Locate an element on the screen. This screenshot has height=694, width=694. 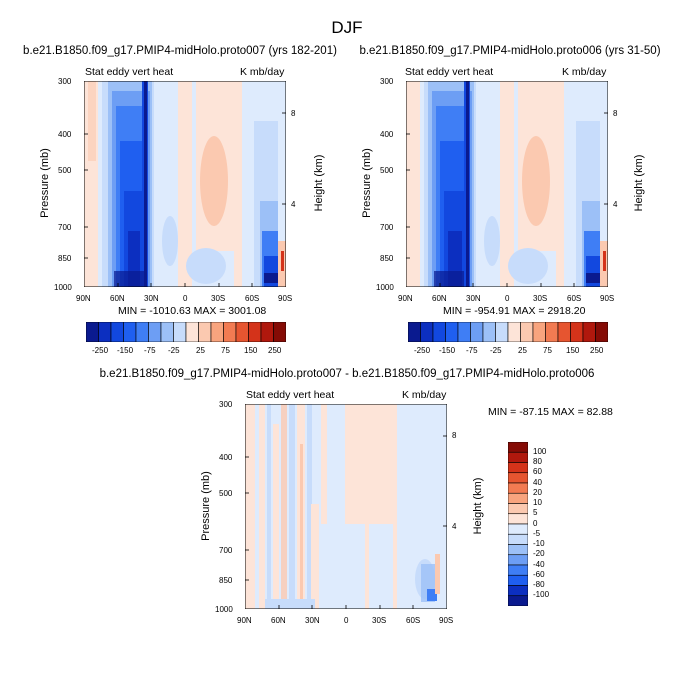
panel1-ylabel-right: Height (km) is located at coordinates (319, 183).